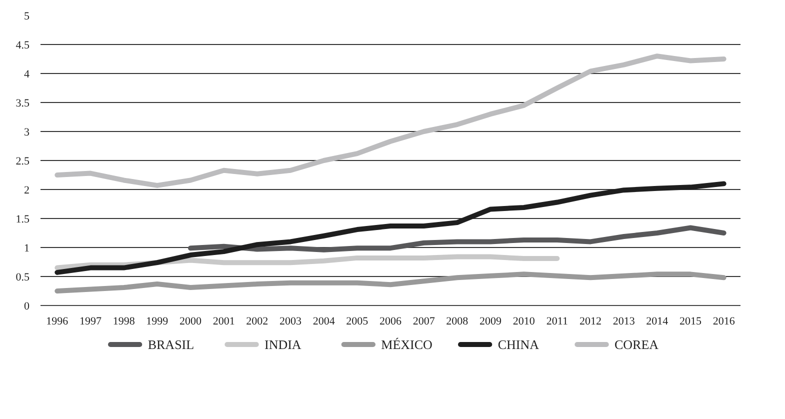  Describe the element at coordinates (591, 322) in the screenshot. I see `x-tick-label: 2012` at that location.